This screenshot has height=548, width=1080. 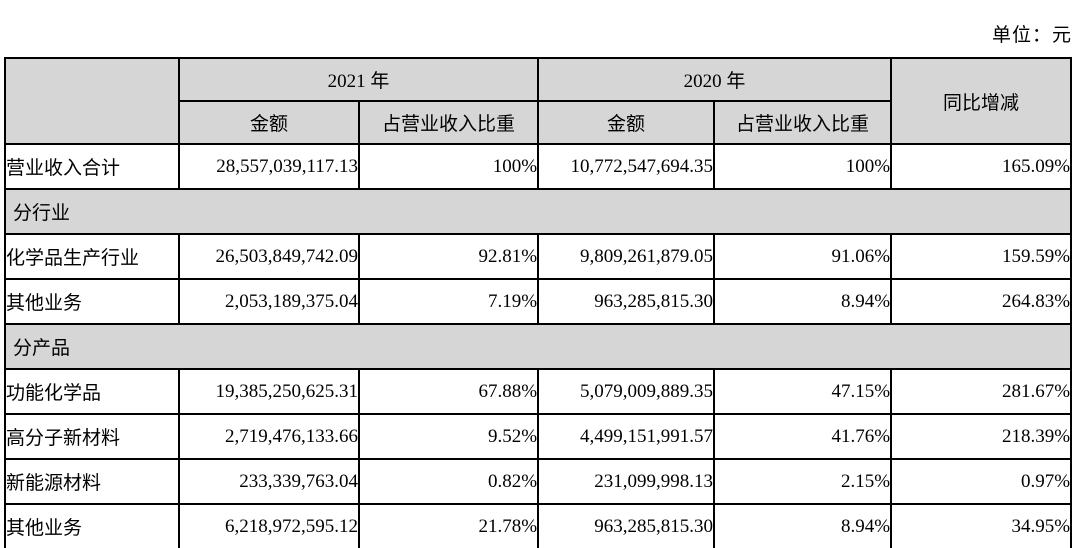 I want to click on yoy-cell: 0.97%, so click(x=981, y=481).